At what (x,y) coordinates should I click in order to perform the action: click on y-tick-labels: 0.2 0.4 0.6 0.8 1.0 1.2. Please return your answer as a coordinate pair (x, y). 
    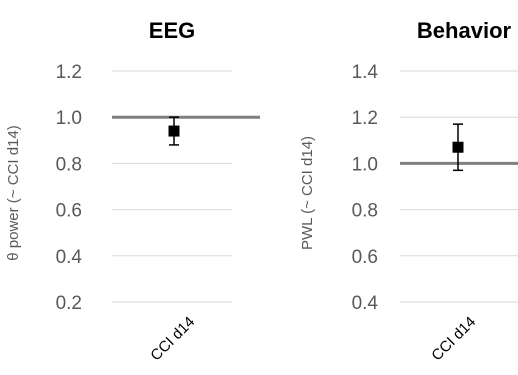
    Looking at the image, I should click on (69, 188).